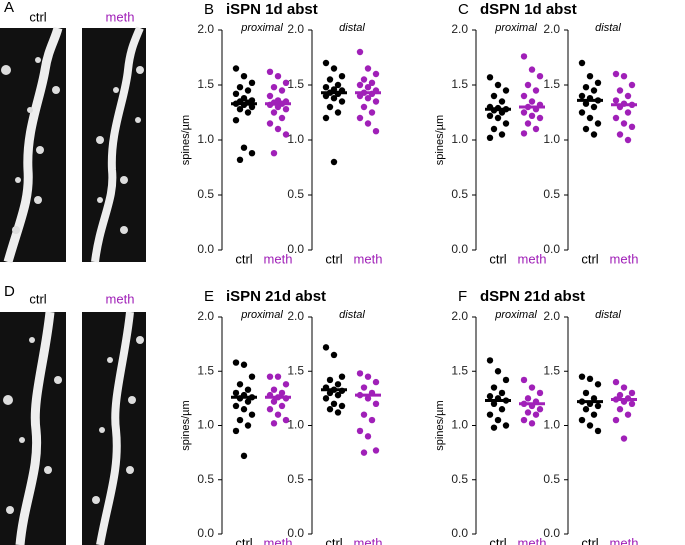 Image resolution: width=685 pixels, height=545 pixels. What do you see at coordinates (532, 296) in the screenshot?
I see `panel-title: dSPN 21d abst` at bounding box center [532, 296].